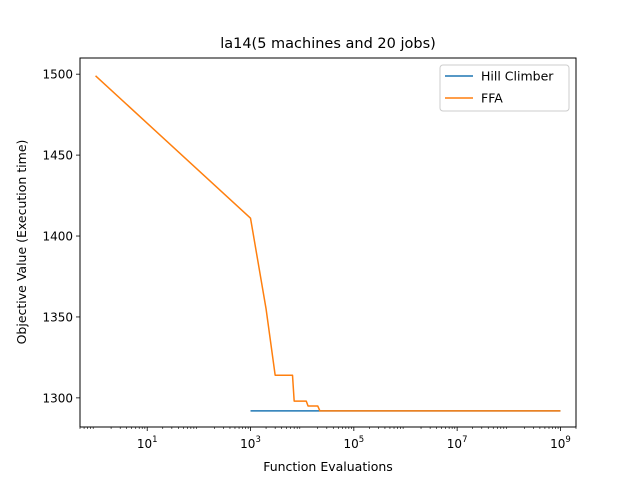  Describe the element at coordinates (492, 98) in the screenshot. I see `legend-label: FFA` at that location.